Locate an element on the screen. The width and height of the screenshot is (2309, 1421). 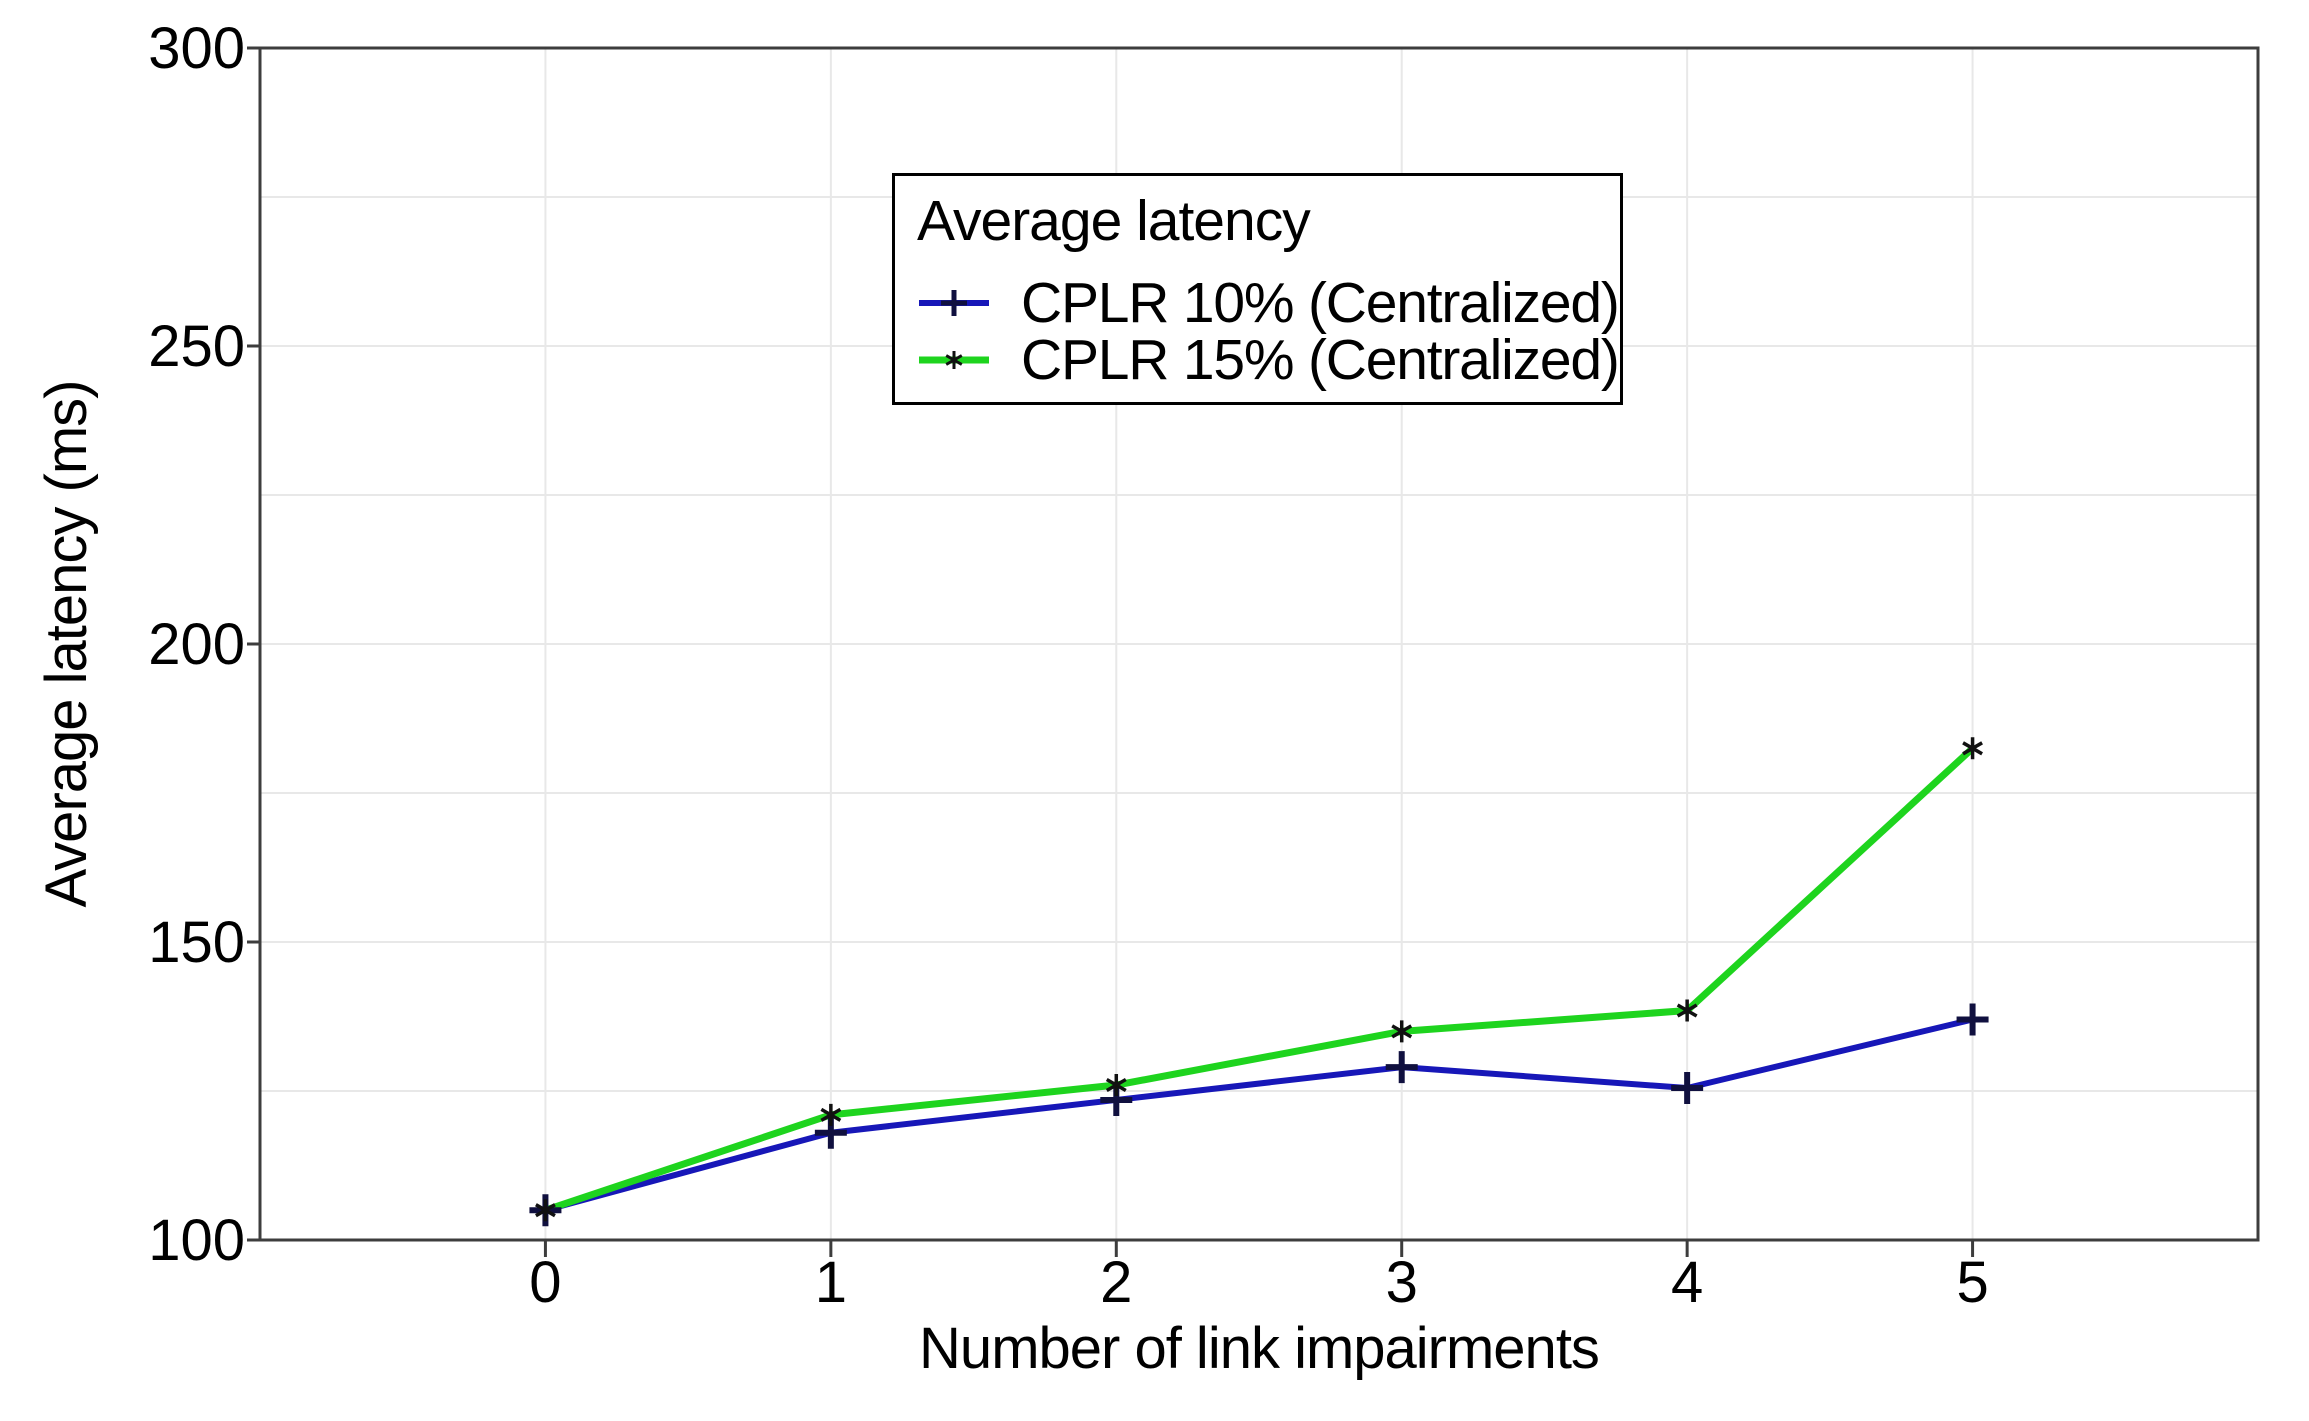
x-tick-label: 3 is located at coordinates (1402, 1282).